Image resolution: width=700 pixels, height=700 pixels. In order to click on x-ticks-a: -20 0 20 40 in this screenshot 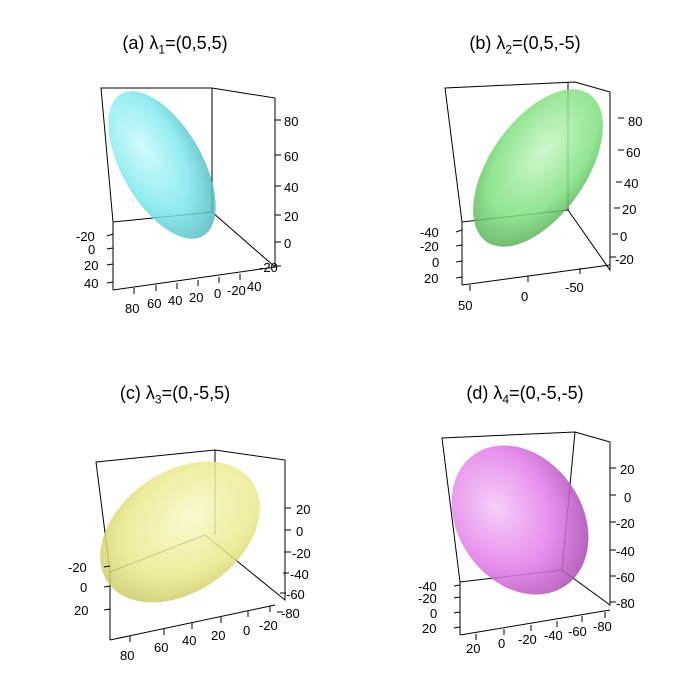, I will do `click(95, 260)`.